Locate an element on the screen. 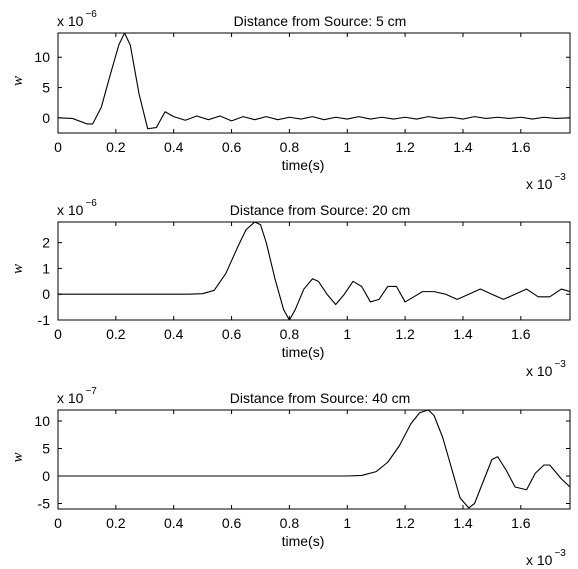 The width and height of the screenshot is (578, 569). y-tick-label: -5 is located at coordinates (44, 504).